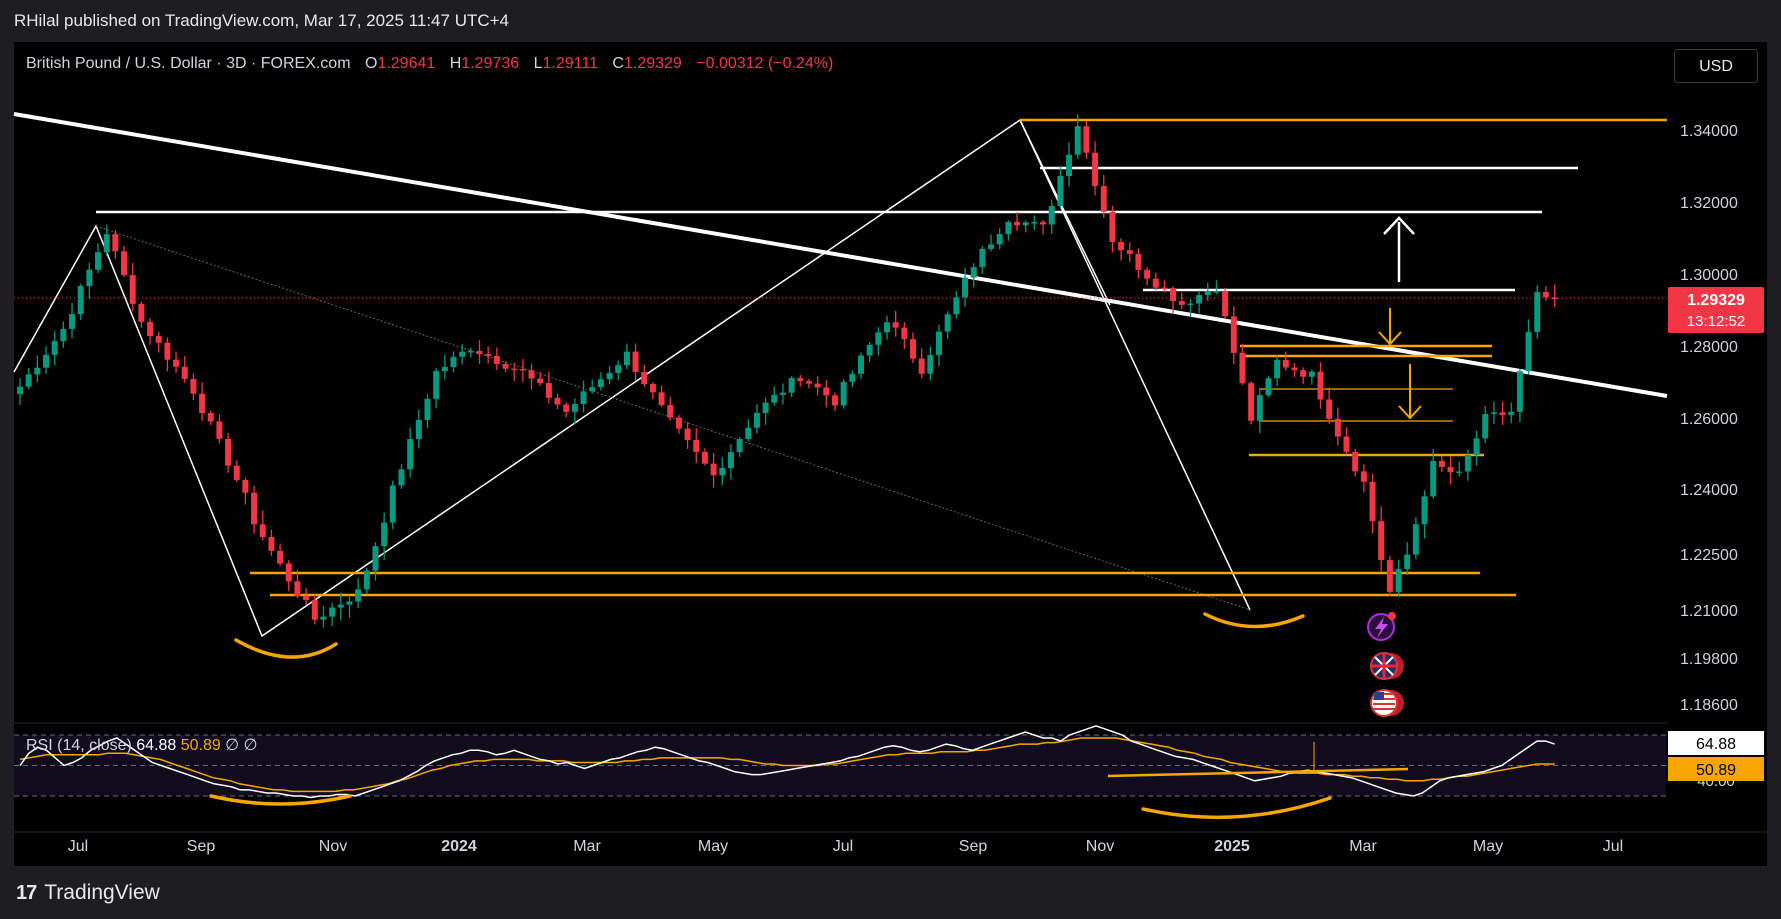 This screenshot has height=919, width=1781. What do you see at coordinates (1716, 66) in the screenshot?
I see `currency-button: USD` at bounding box center [1716, 66].